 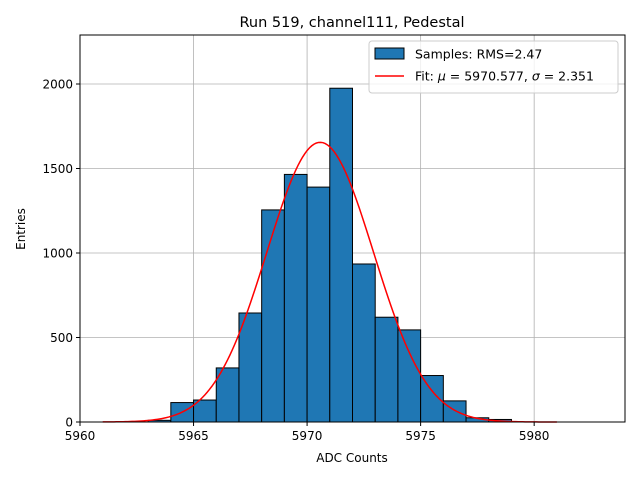 I want to click on legend-fit-label: Fit: μ = 5970.577, σ = 2.351, so click(x=504, y=76).